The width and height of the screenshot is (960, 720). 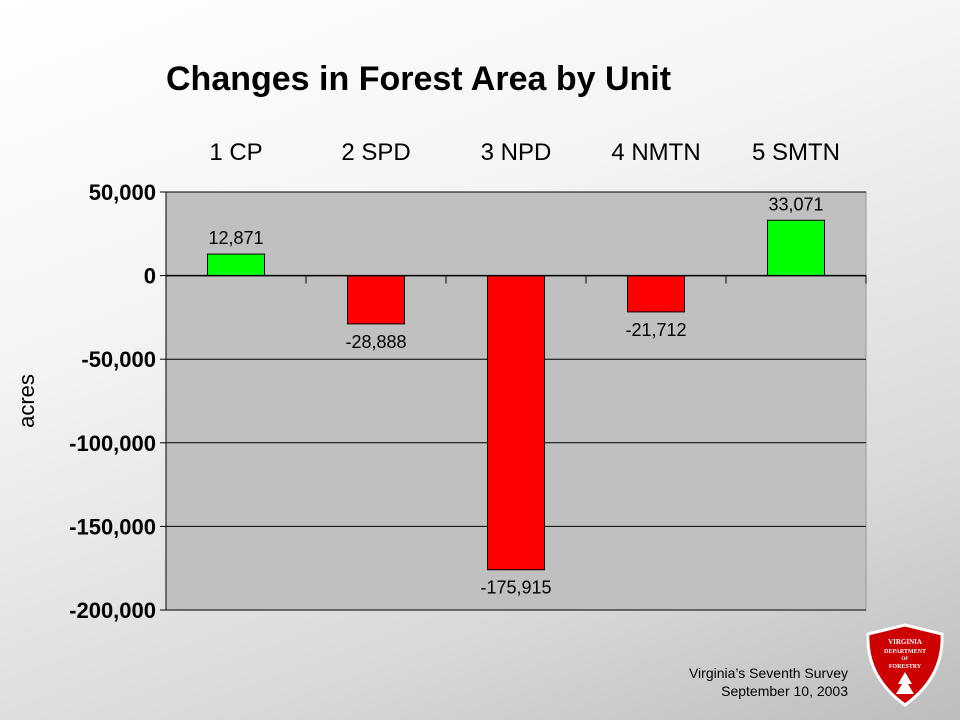 I want to click on category-label: 4 NMTN, so click(x=655, y=152).